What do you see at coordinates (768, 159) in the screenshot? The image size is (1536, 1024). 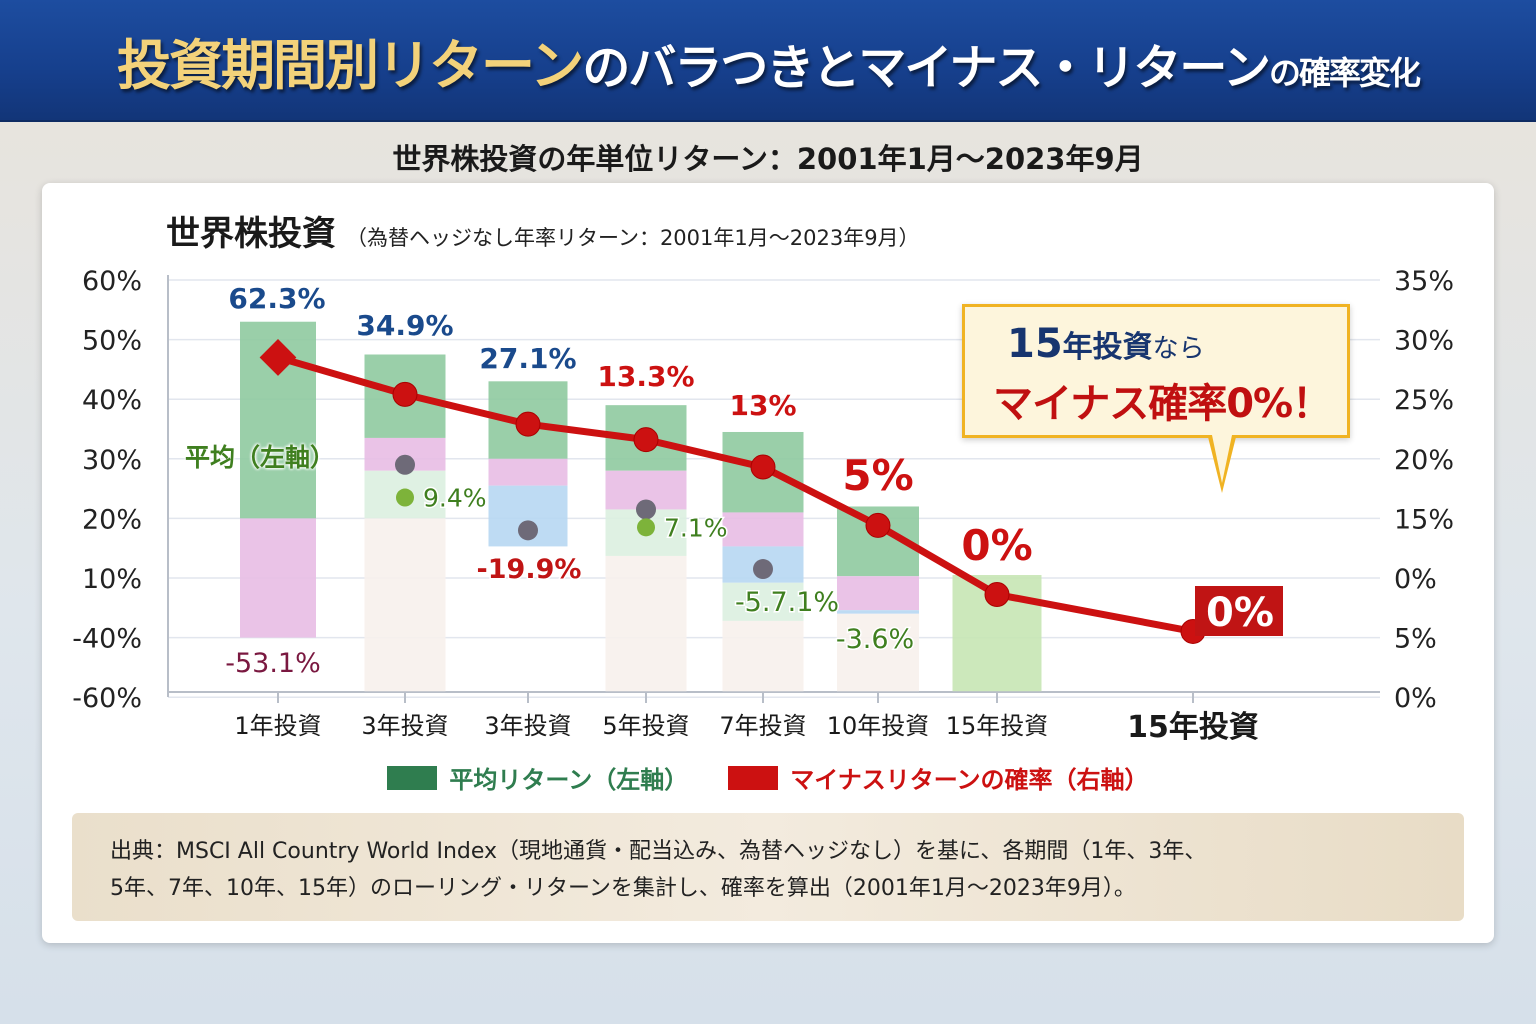 I see `subtitle: 世界株投資の年単位リターン：2001年1月〜2023年9月` at bounding box center [768, 159].